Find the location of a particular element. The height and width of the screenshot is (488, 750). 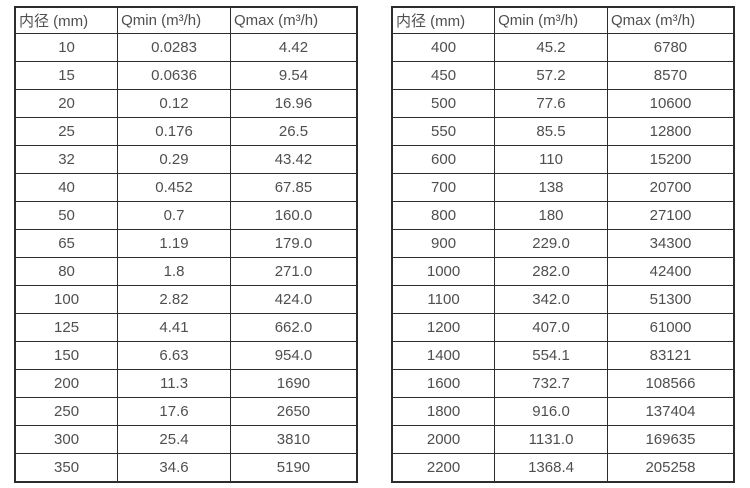

table-row: 2000 1131.0 169635 is located at coordinates (563, 439).